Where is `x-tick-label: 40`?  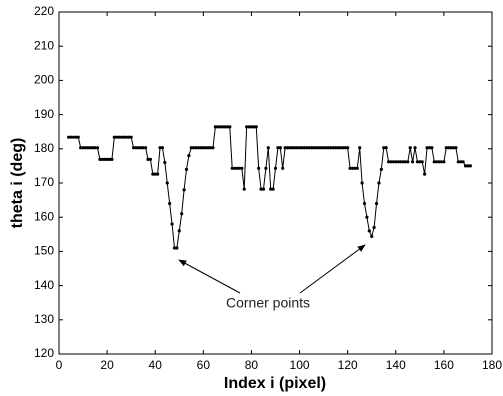
x-tick-label: 40 is located at coordinates (156, 365).